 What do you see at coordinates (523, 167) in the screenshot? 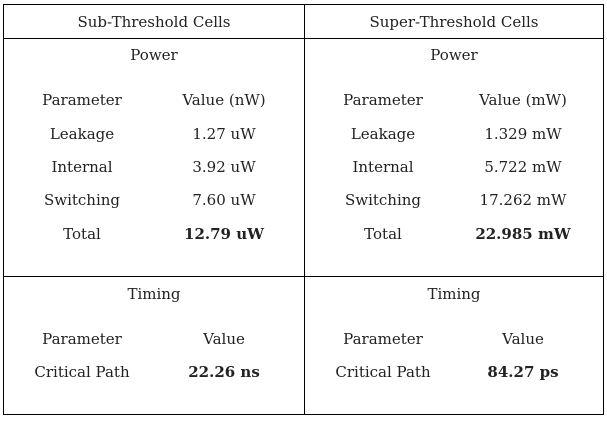
I see `param-value: 5.722 mW` at bounding box center [523, 167].